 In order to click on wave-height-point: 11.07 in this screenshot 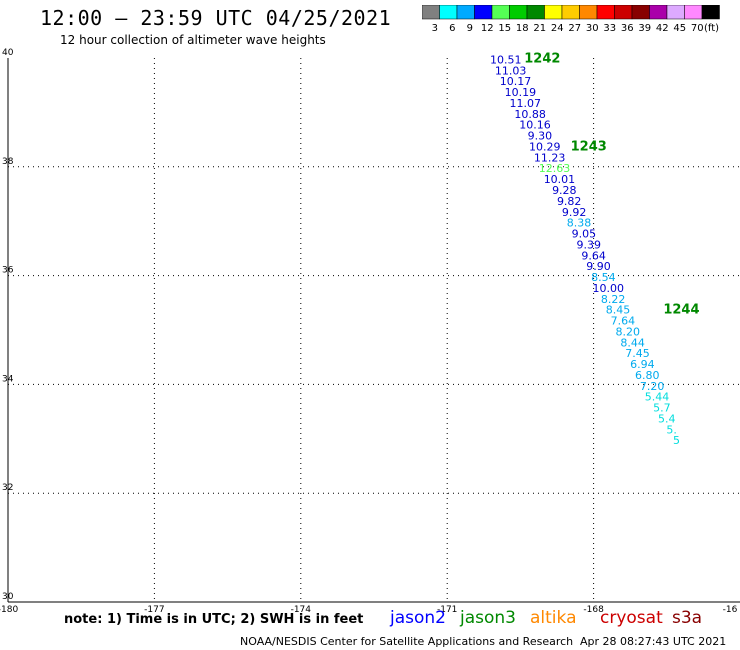, I will do `click(526, 103)`.